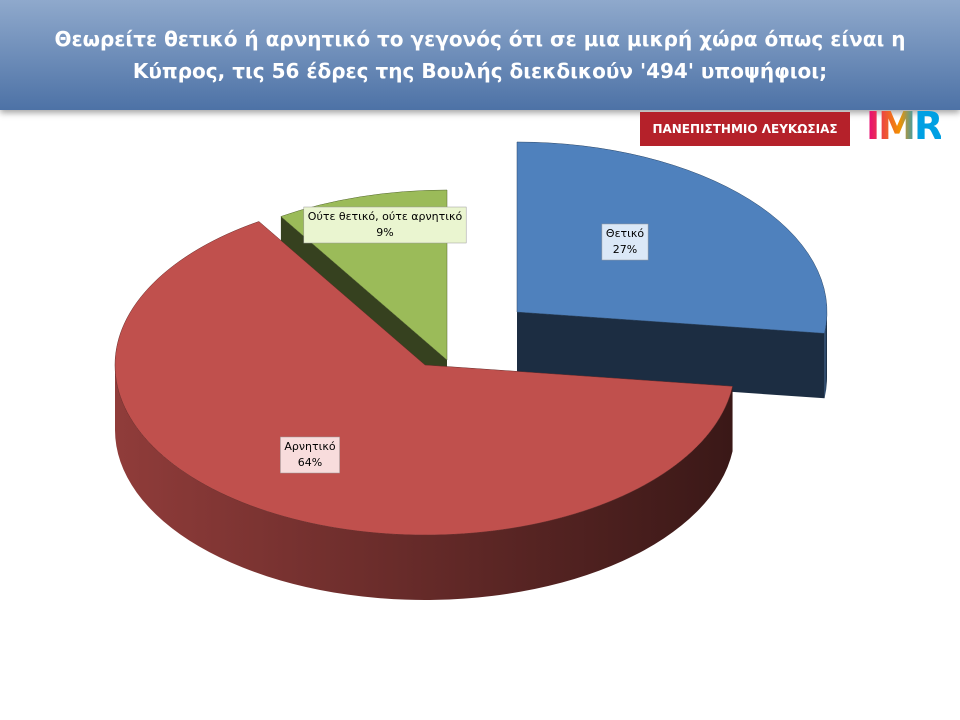  I want to click on label-category: Ούτε θετικό, ούτε αρνητικό, so click(385, 216).